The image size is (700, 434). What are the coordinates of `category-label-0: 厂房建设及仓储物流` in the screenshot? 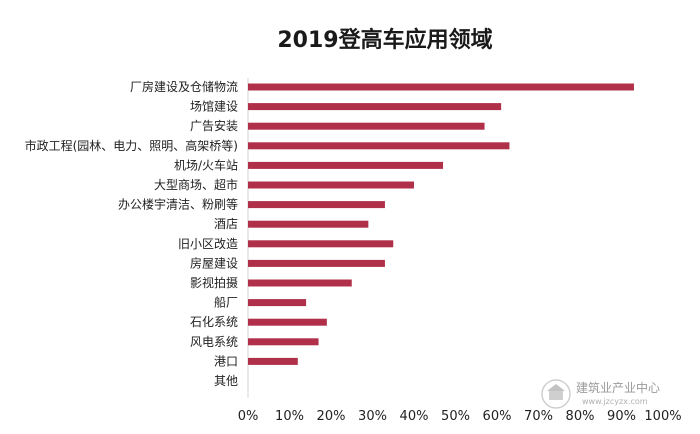 It's located at (184, 86).